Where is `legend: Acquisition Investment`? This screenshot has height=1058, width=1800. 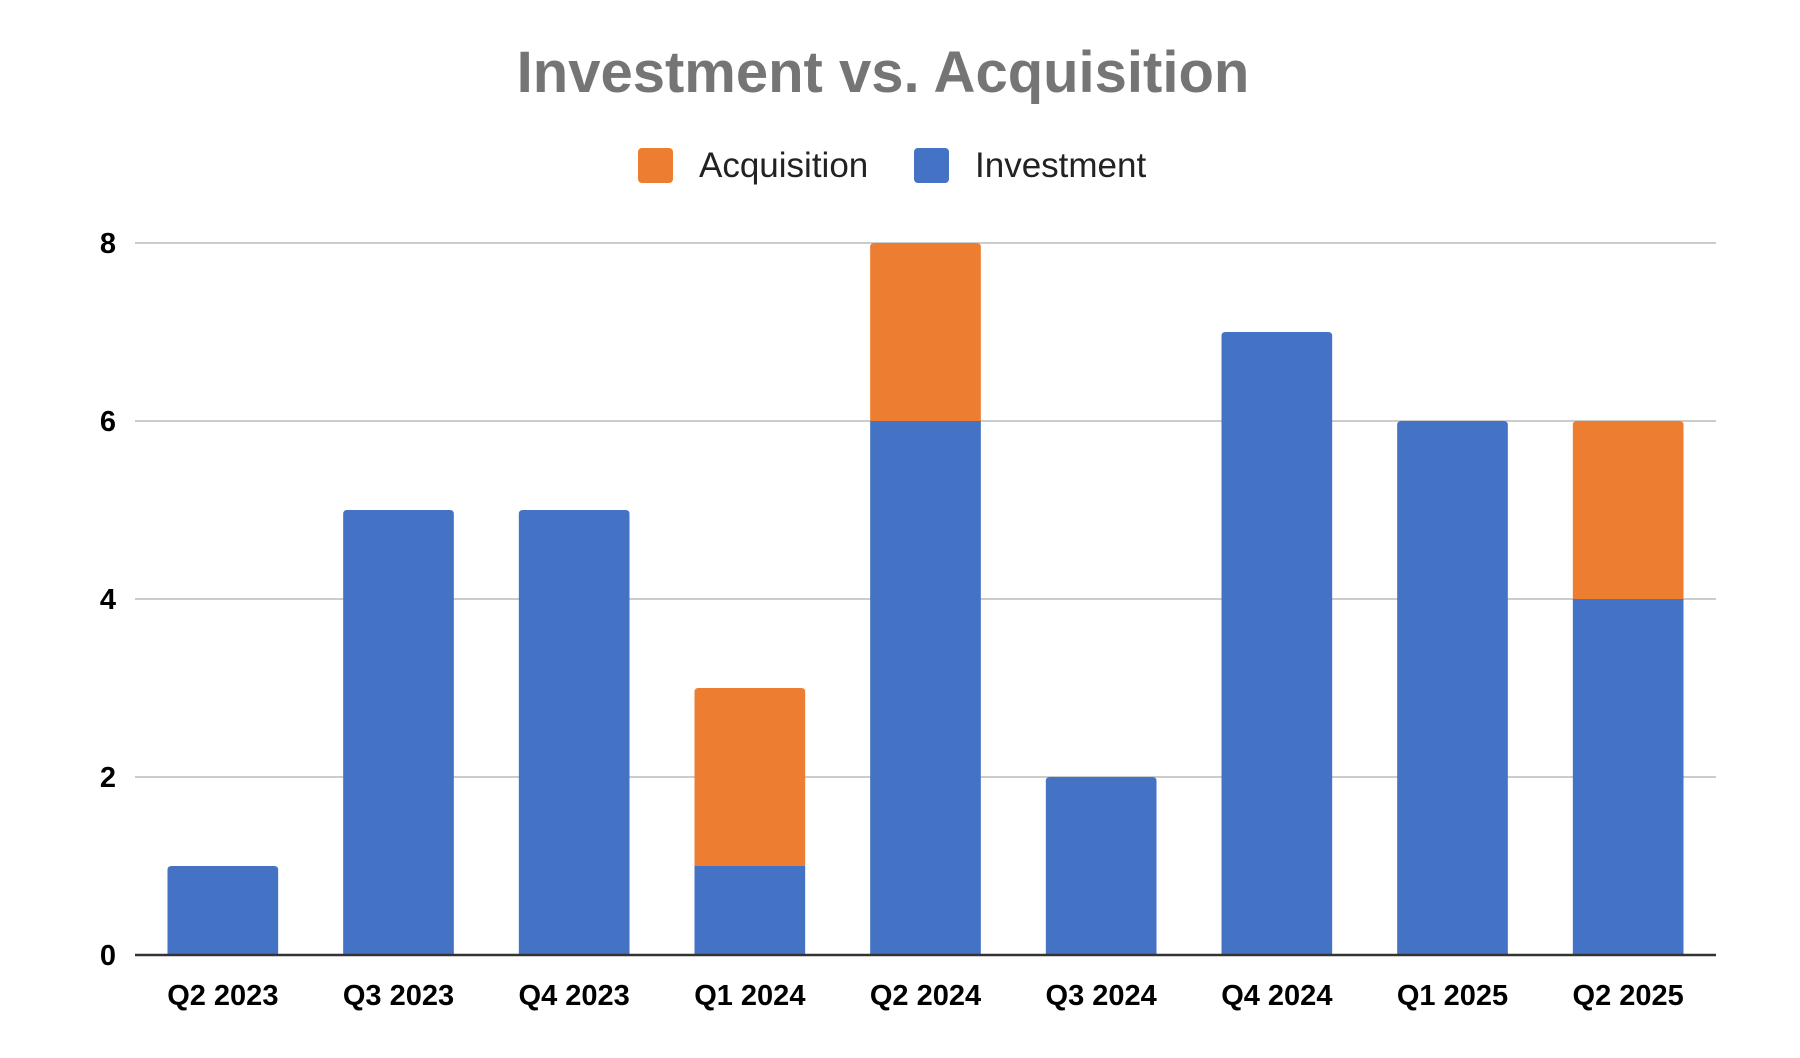
legend: Acquisition Investment is located at coordinates (892, 165).